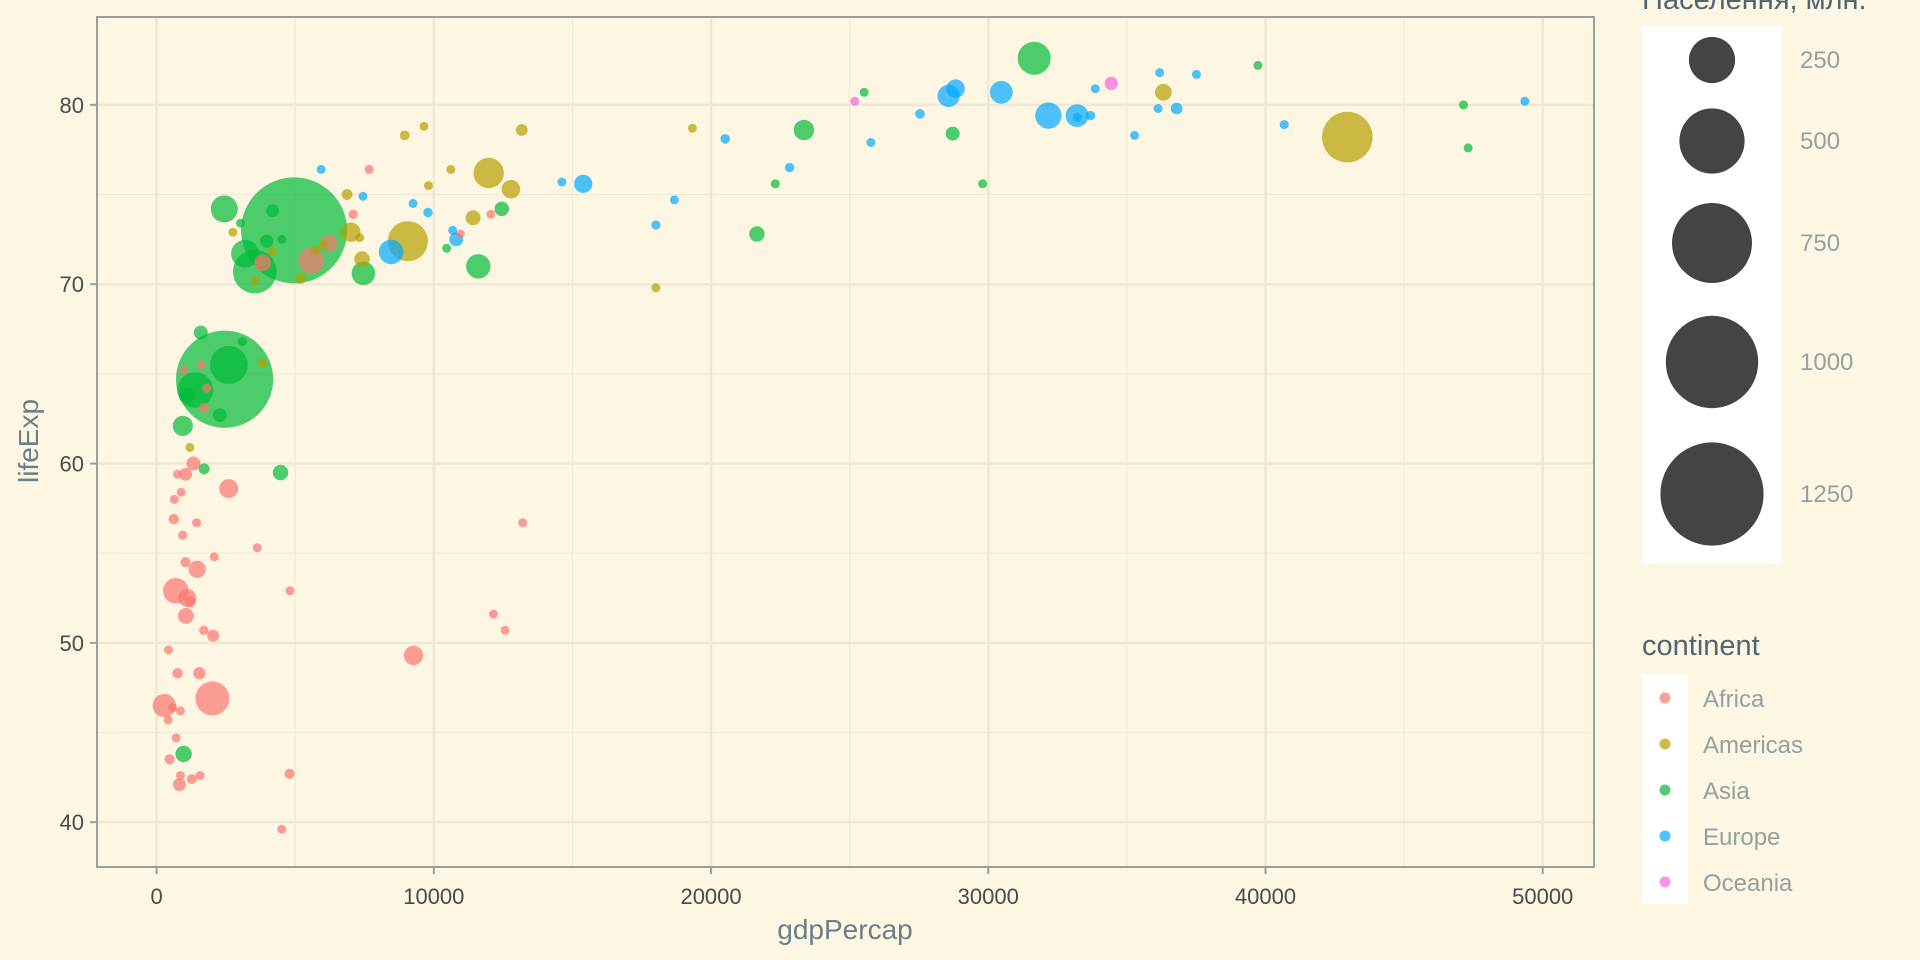 The height and width of the screenshot is (960, 1920). What do you see at coordinates (1665, 790) in the screenshot?
I see `color-legend-key-asia` at bounding box center [1665, 790].